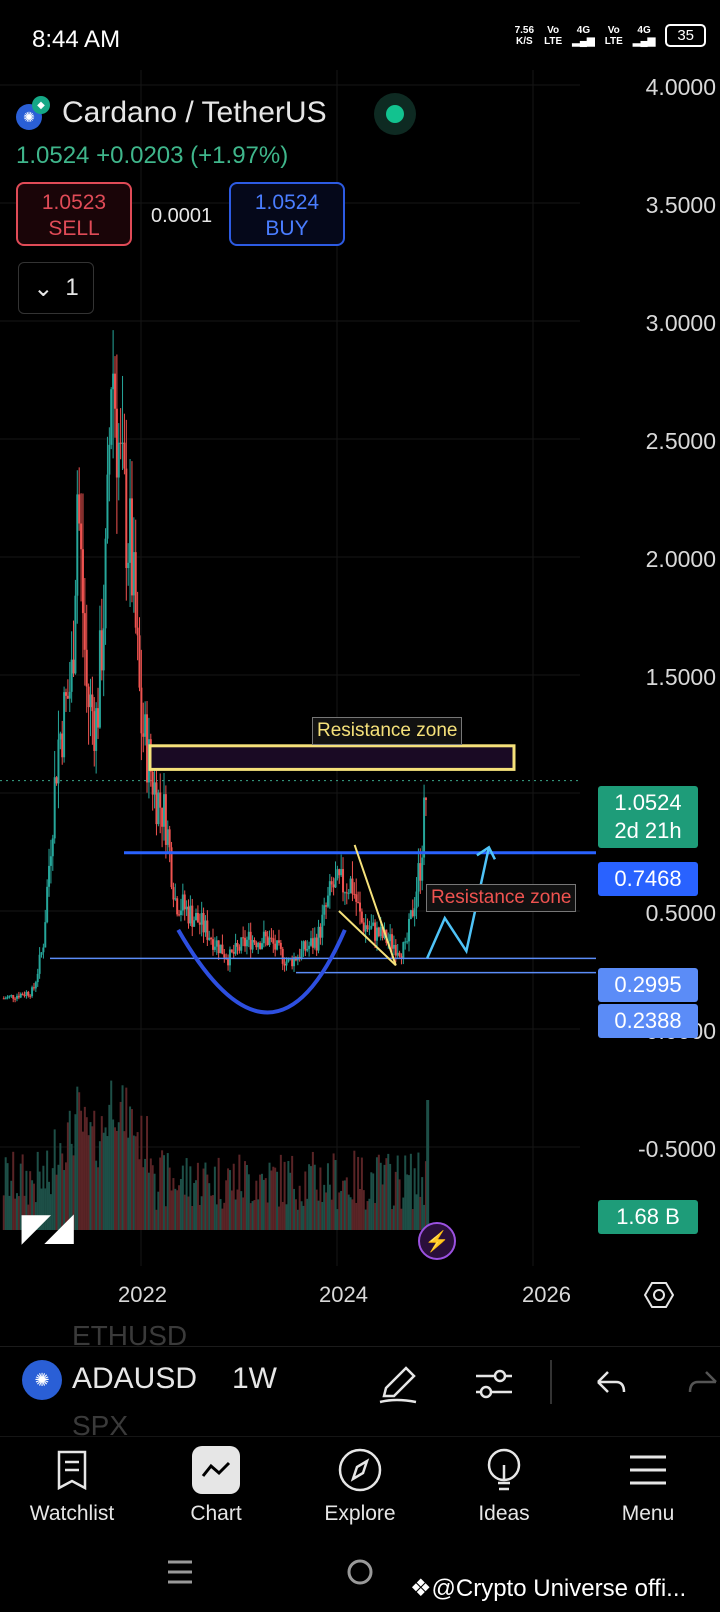  What do you see at coordinates (76, 39) in the screenshot?
I see `status-time: 8:44 AM` at bounding box center [76, 39].